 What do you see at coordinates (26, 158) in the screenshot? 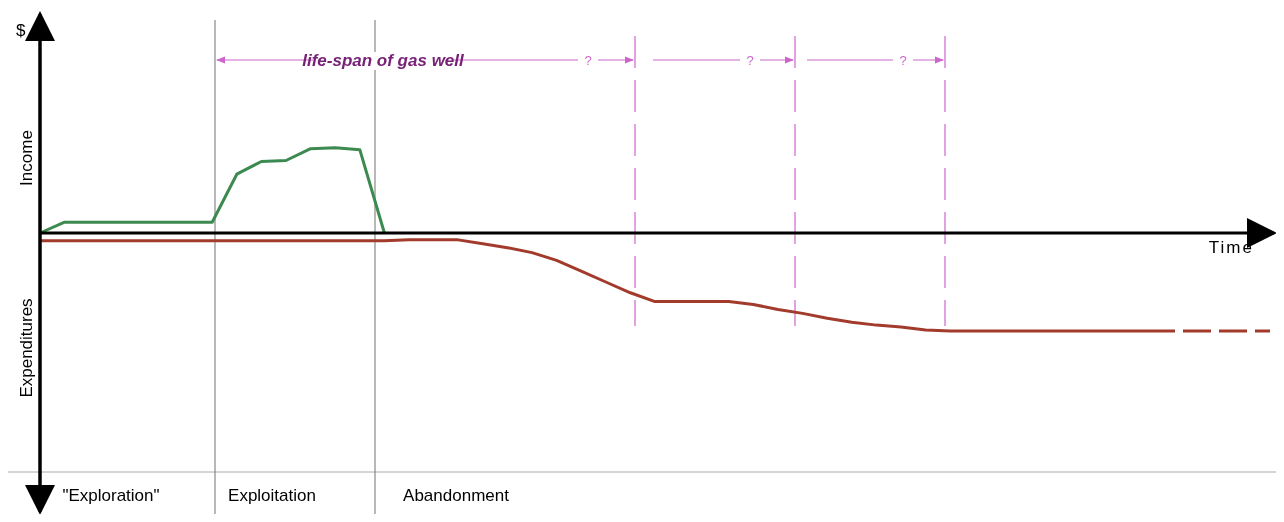
I see `text: Income` at bounding box center [26, 158].